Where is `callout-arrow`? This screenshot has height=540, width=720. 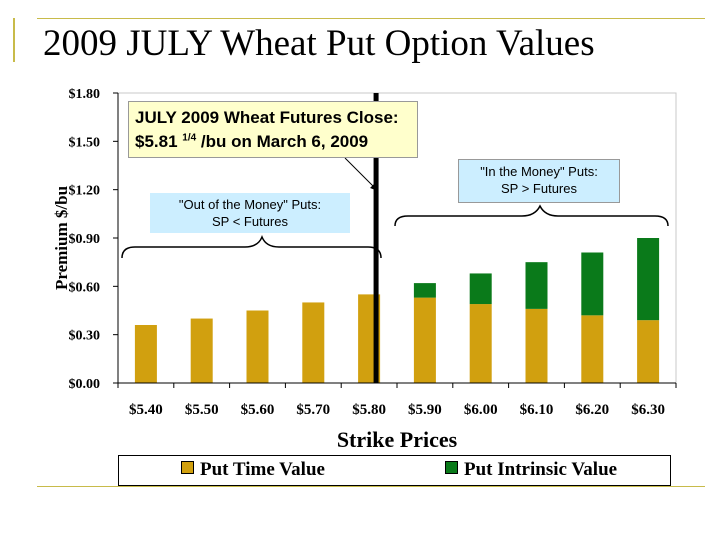
callout-arrow is located at coordinates (360, 173).